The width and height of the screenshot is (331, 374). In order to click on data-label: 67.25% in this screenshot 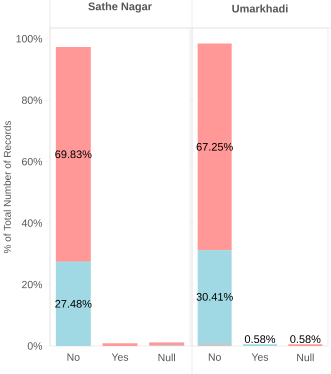, I will do `click(214, 146)`.